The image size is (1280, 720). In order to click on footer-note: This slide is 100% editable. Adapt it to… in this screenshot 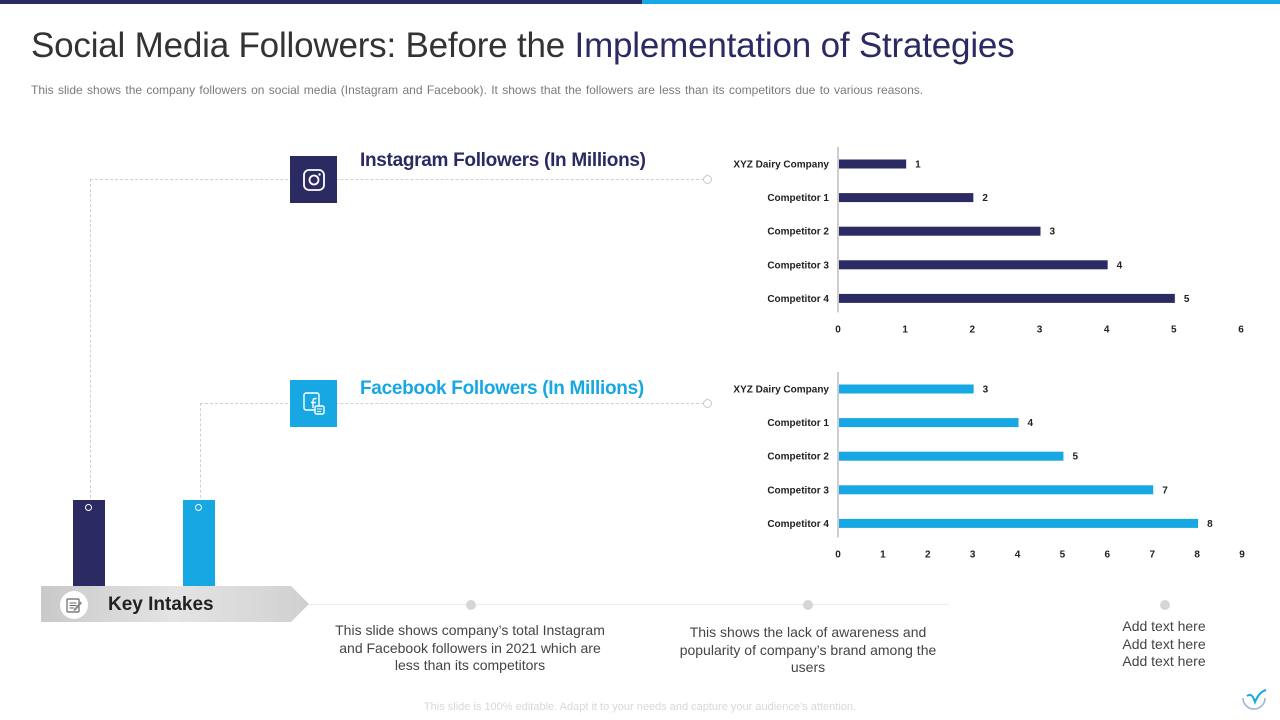, I will do `click(640, 707)`.